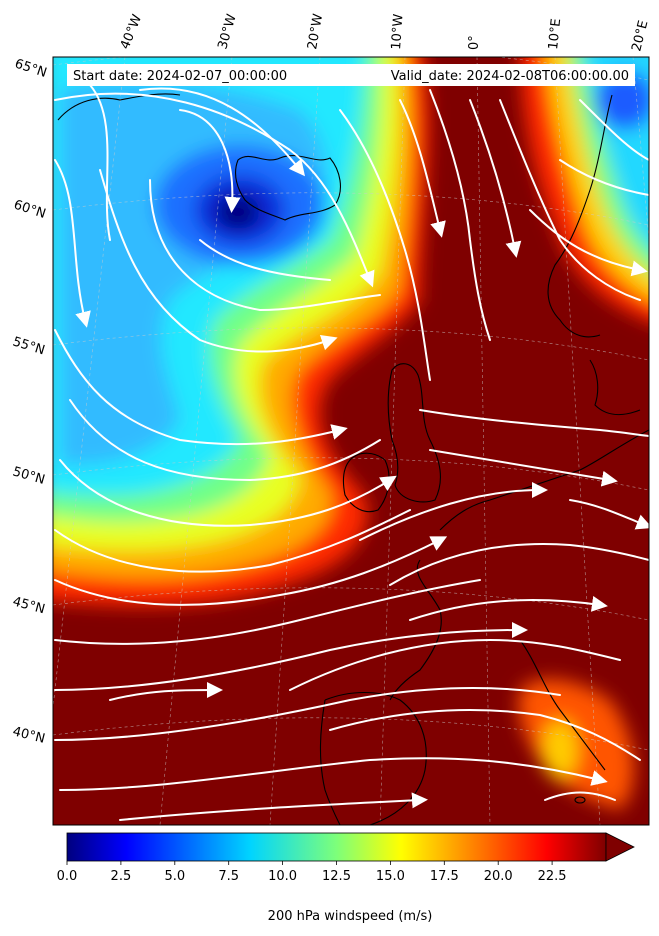 This screenshot has height=936, width=659. What do you see at coordinates (640, 36) in the screenshot?
I see `lon-label-20e: 20°E` at bounding box center [640, 36].